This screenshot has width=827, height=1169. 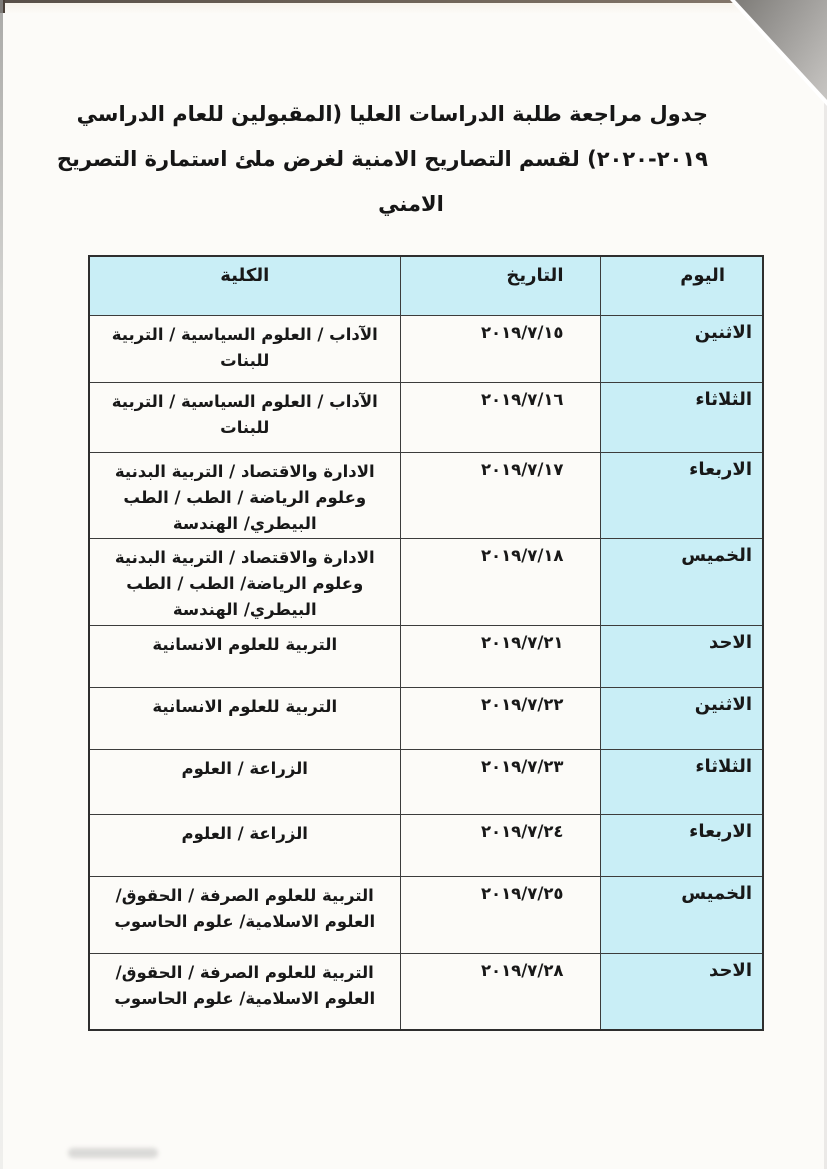 I want to click on date-cell: ٢٠١٩/٧/٢٢, so click(x=500, y=718).